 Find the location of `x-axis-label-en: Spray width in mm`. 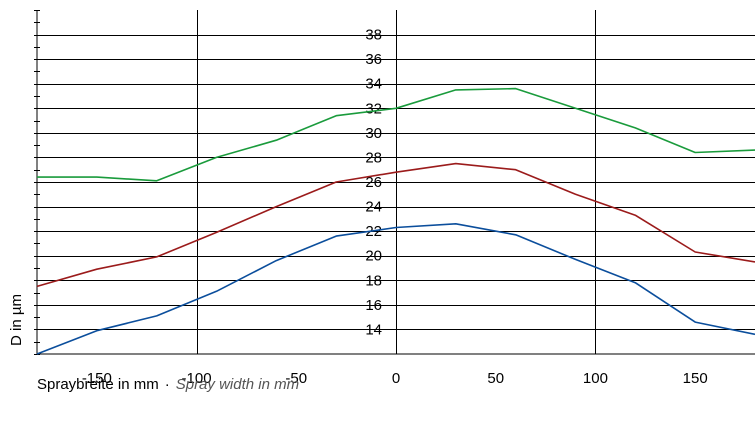

x-axis-label-en: Spray width in mm is located at coordinates (237, 384).